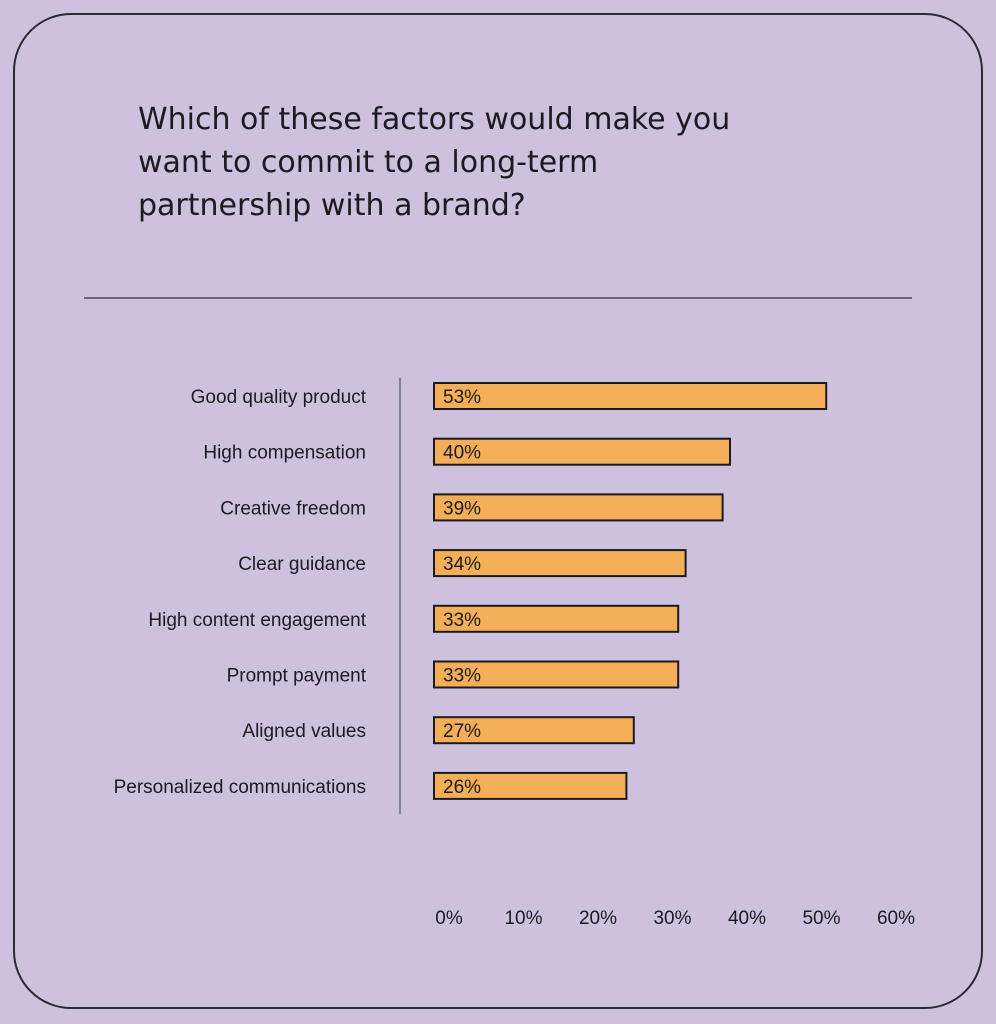  I want to click on bar-value-label: 53%, so click(462, 397).